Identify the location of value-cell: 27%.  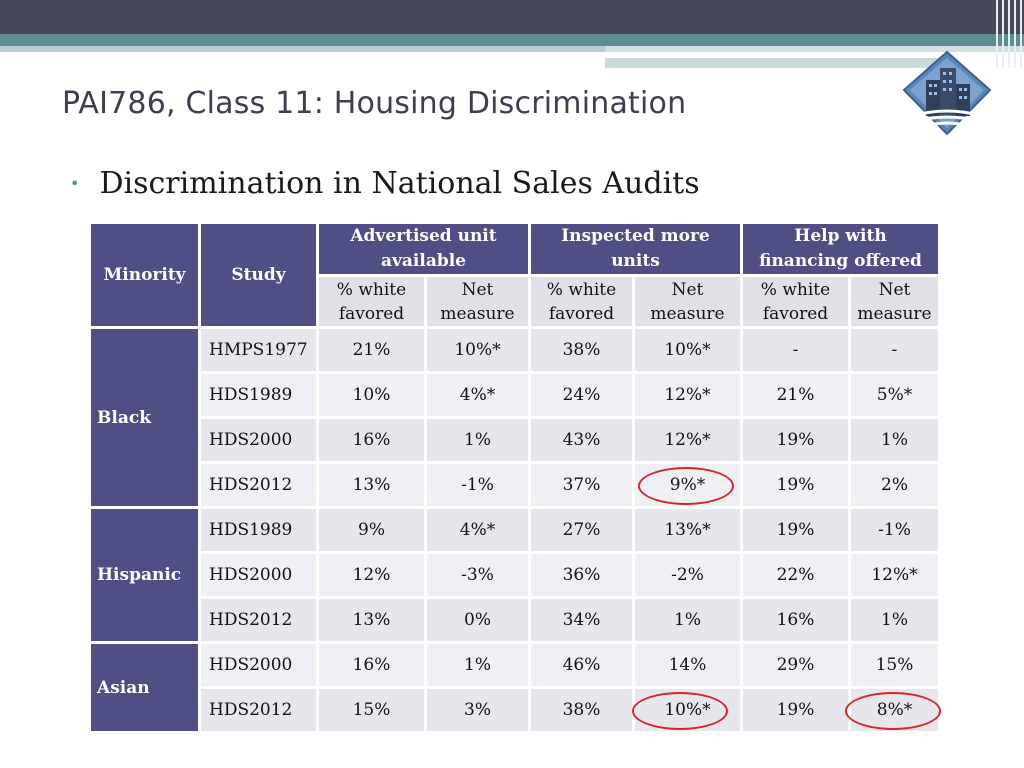
(581, 530).